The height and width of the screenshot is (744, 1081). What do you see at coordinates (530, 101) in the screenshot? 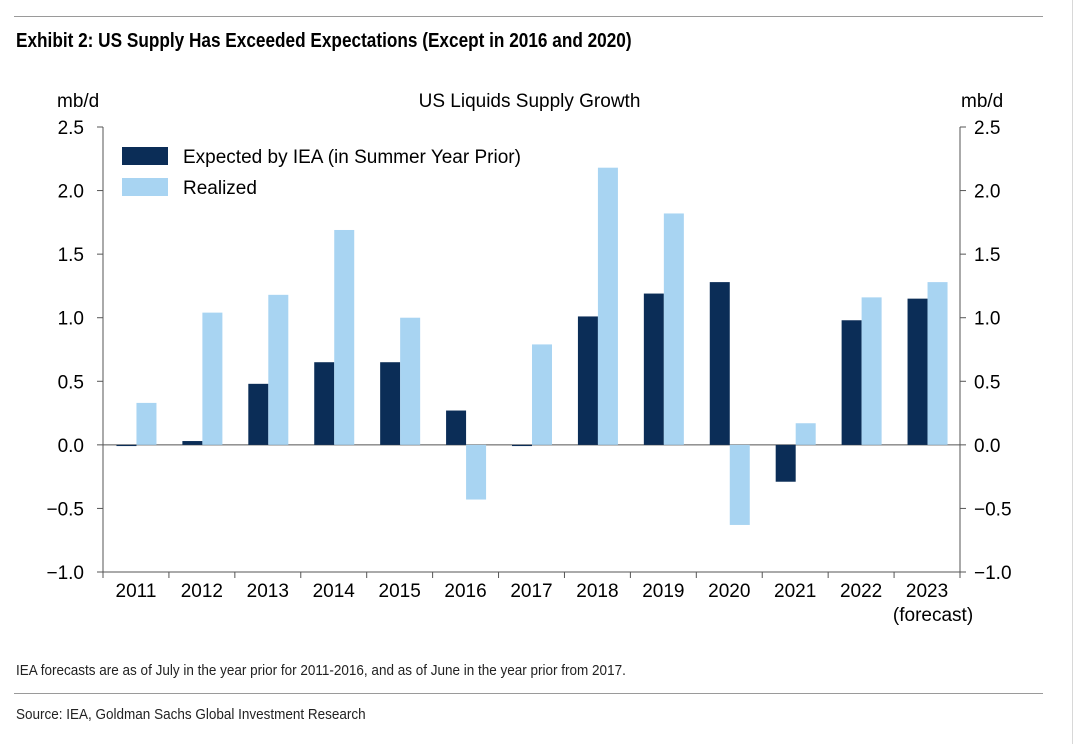
I see `chart-title: US Liquids Supply Growth` at bounding box center [530, 101].